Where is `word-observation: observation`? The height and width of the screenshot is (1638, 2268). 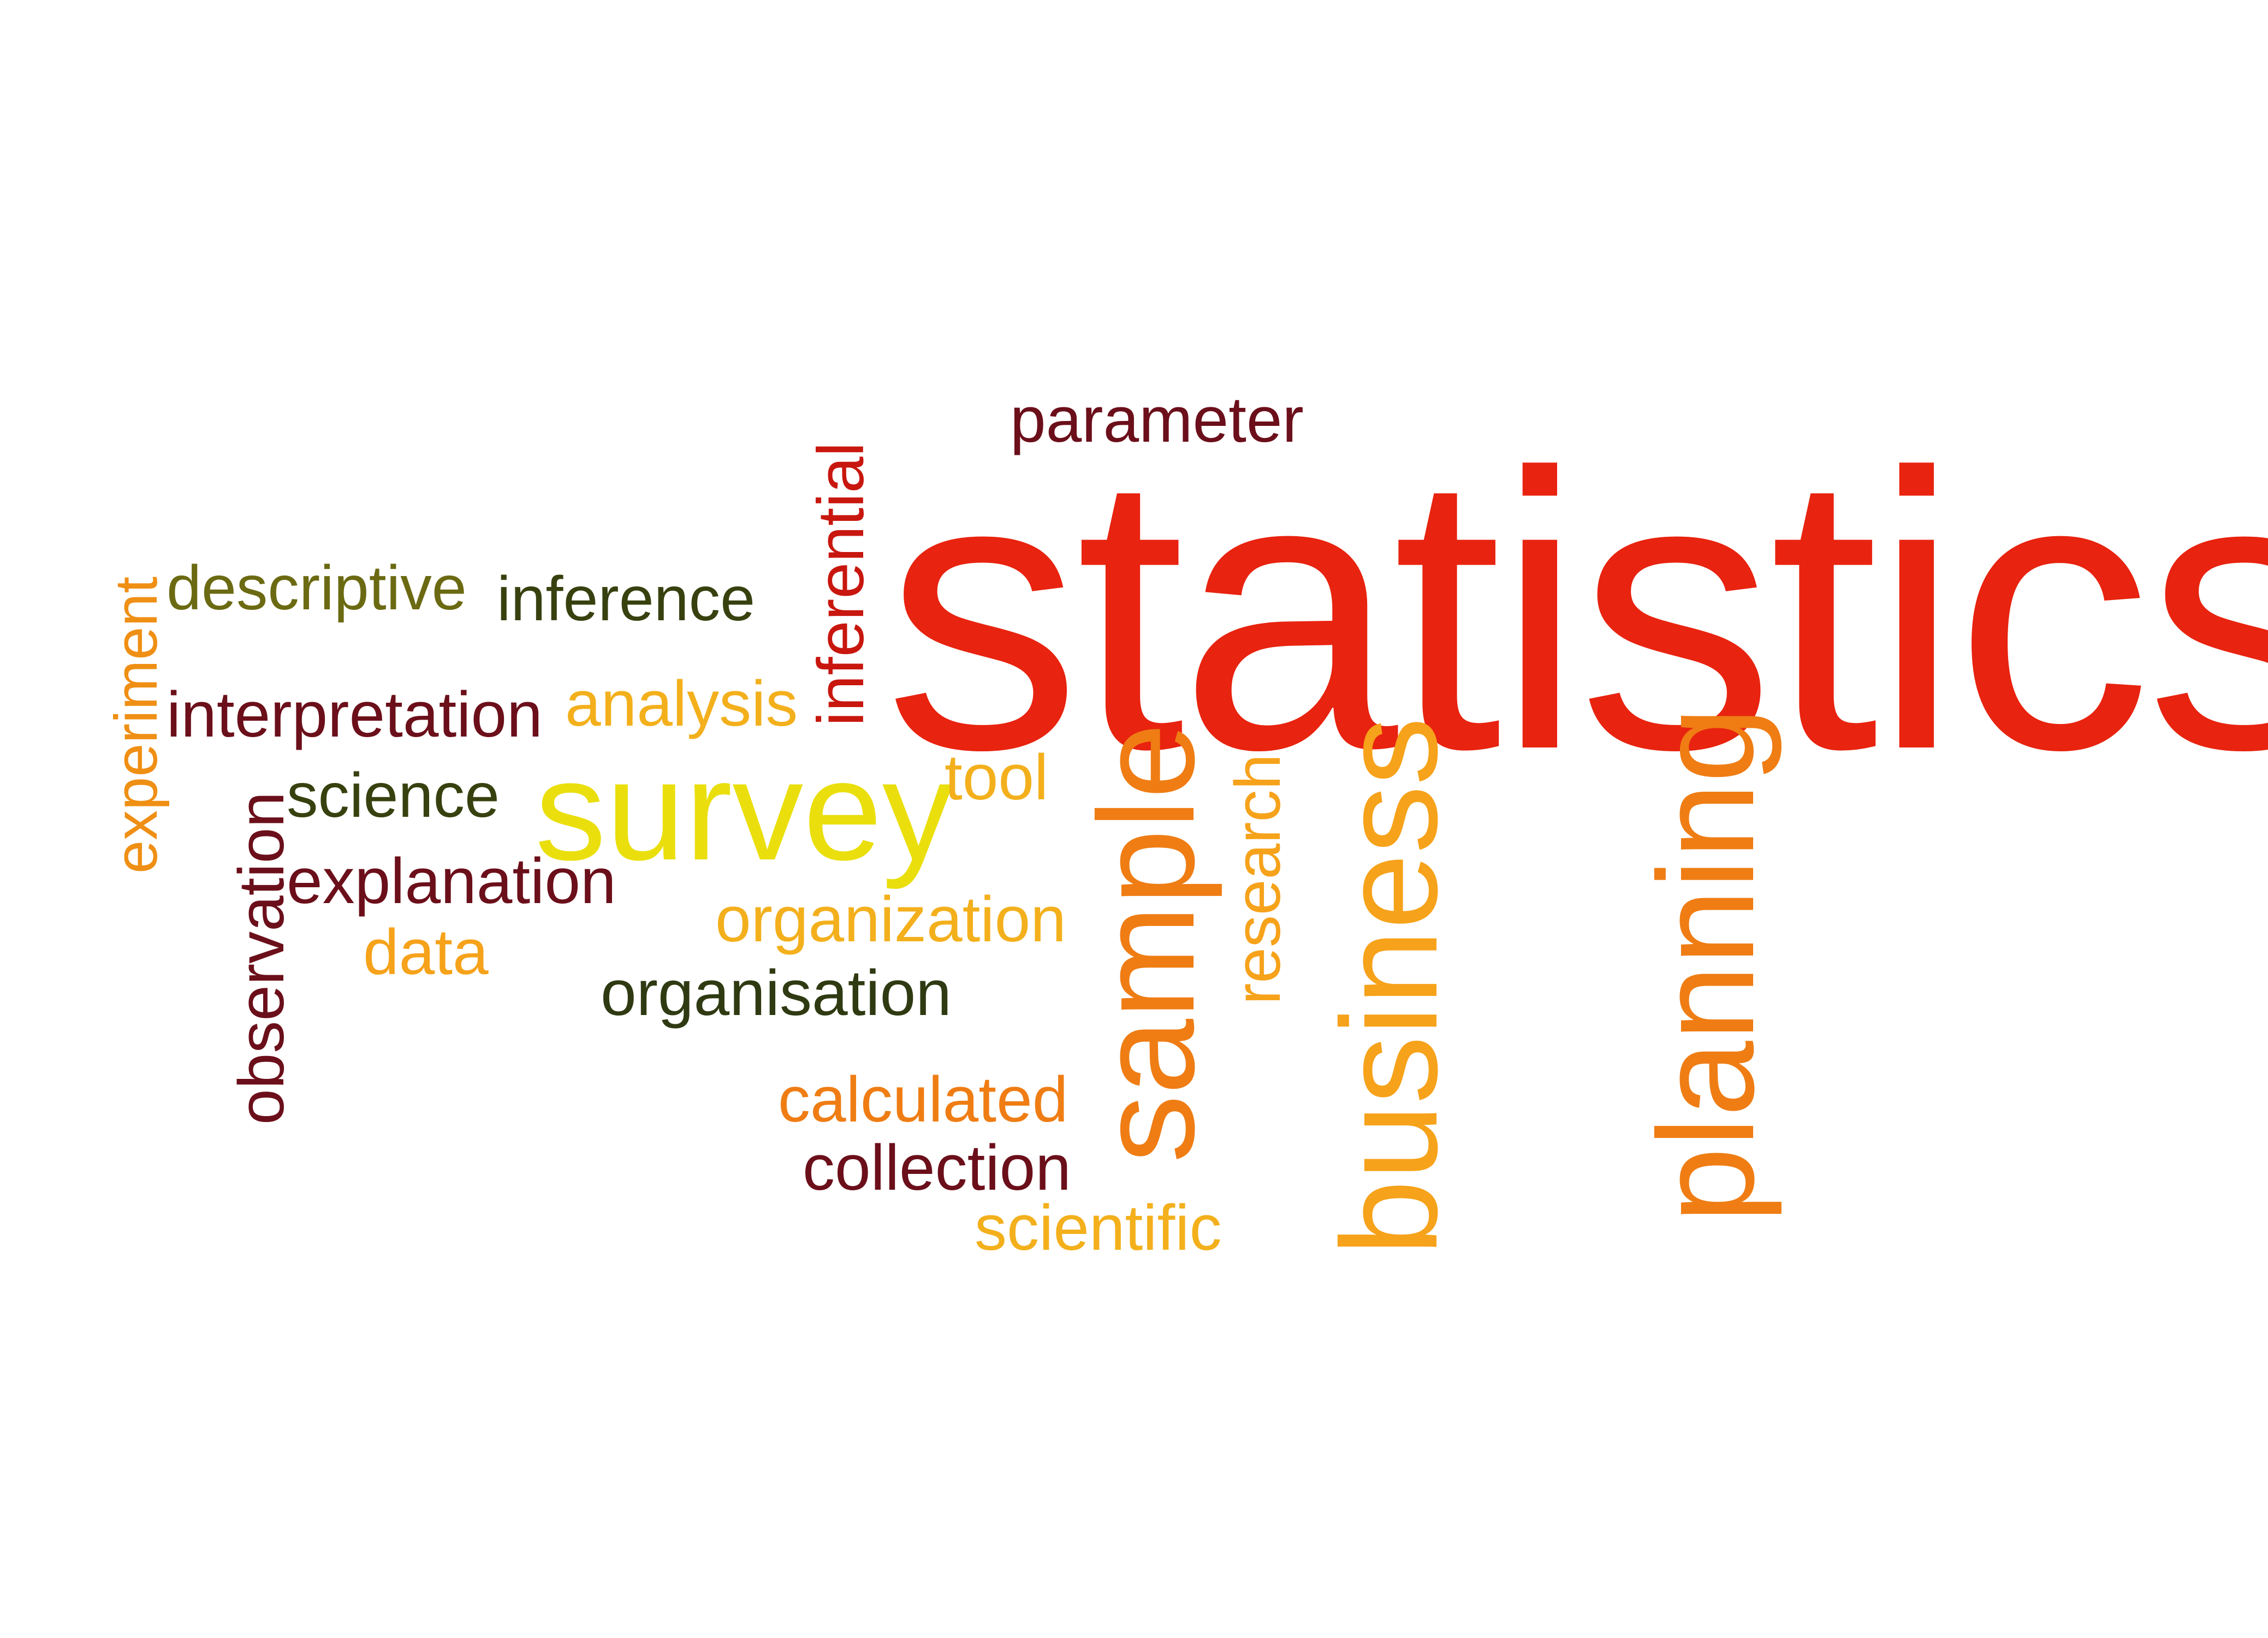
word-observation: observation is located at coordinates (261, 958).